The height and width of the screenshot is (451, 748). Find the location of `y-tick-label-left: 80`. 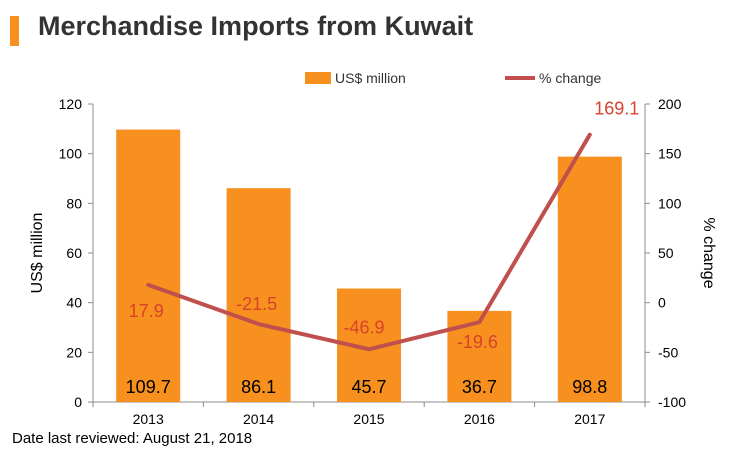

y-tick-label-left: 80 is located at coordinates (74, 203).